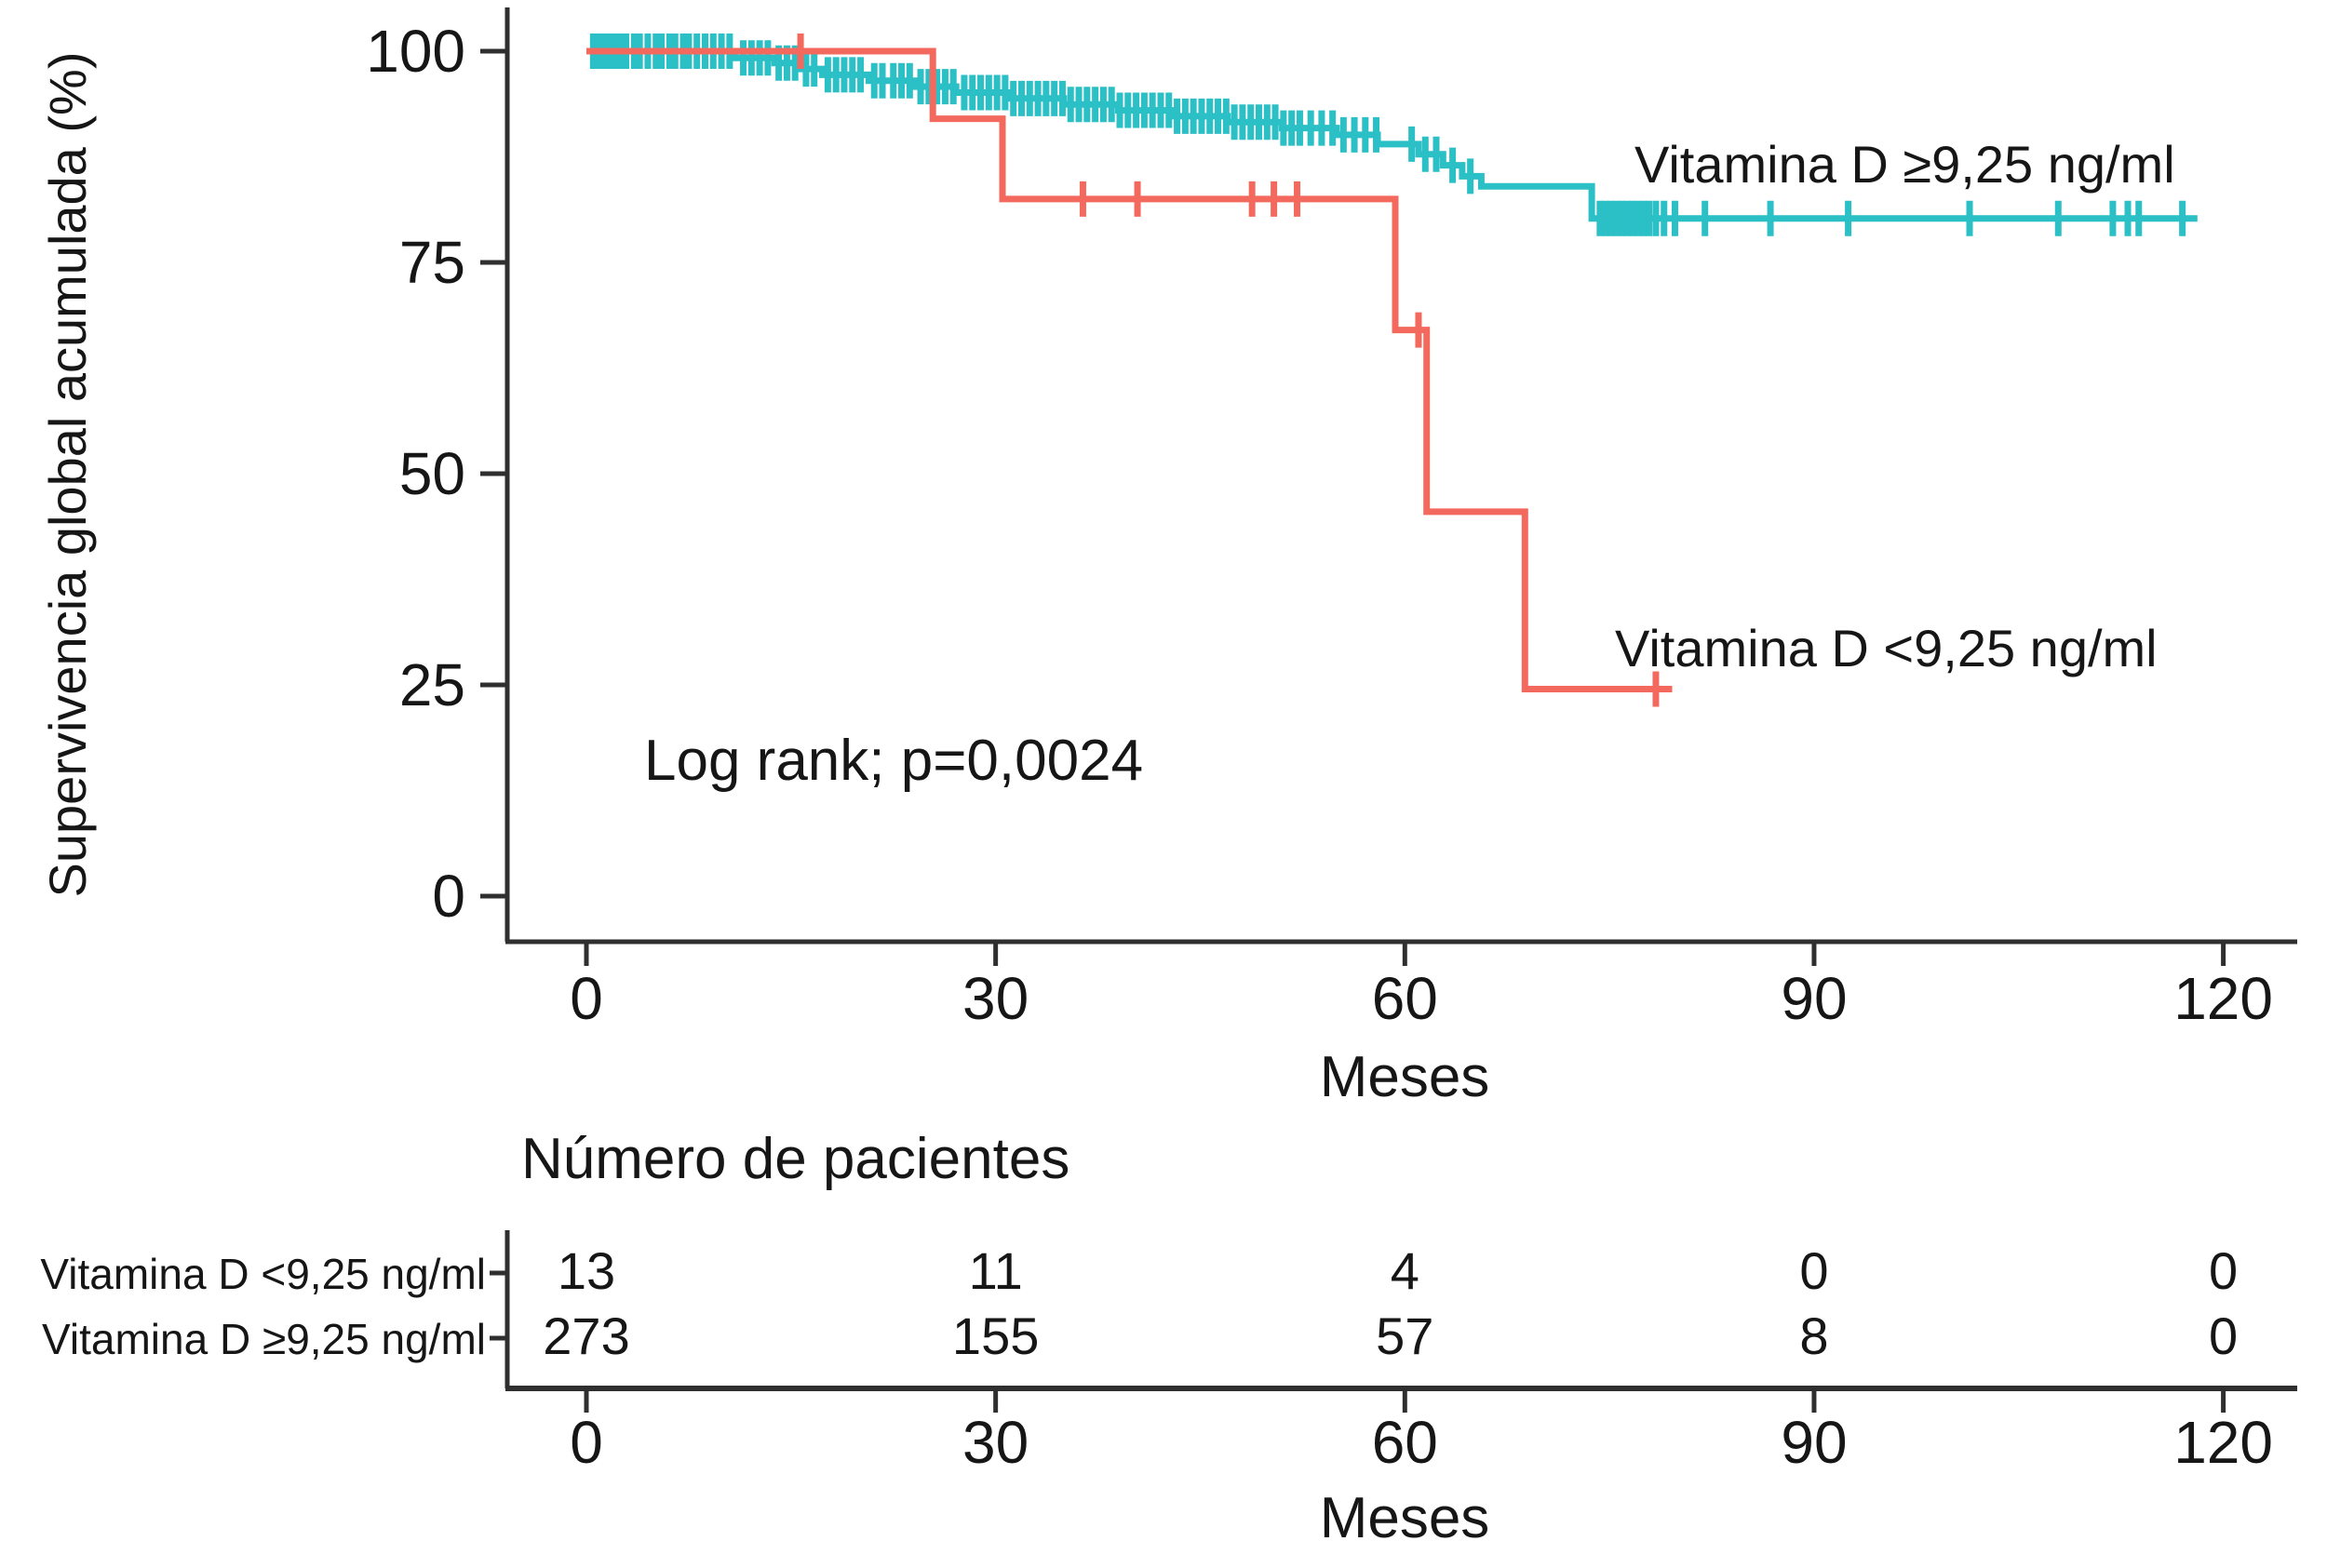  I want to click on risk-table-values: 0 13 273 30 11 155 60 4 57 90 0 8 120 0 0, so click(1408, 1358).